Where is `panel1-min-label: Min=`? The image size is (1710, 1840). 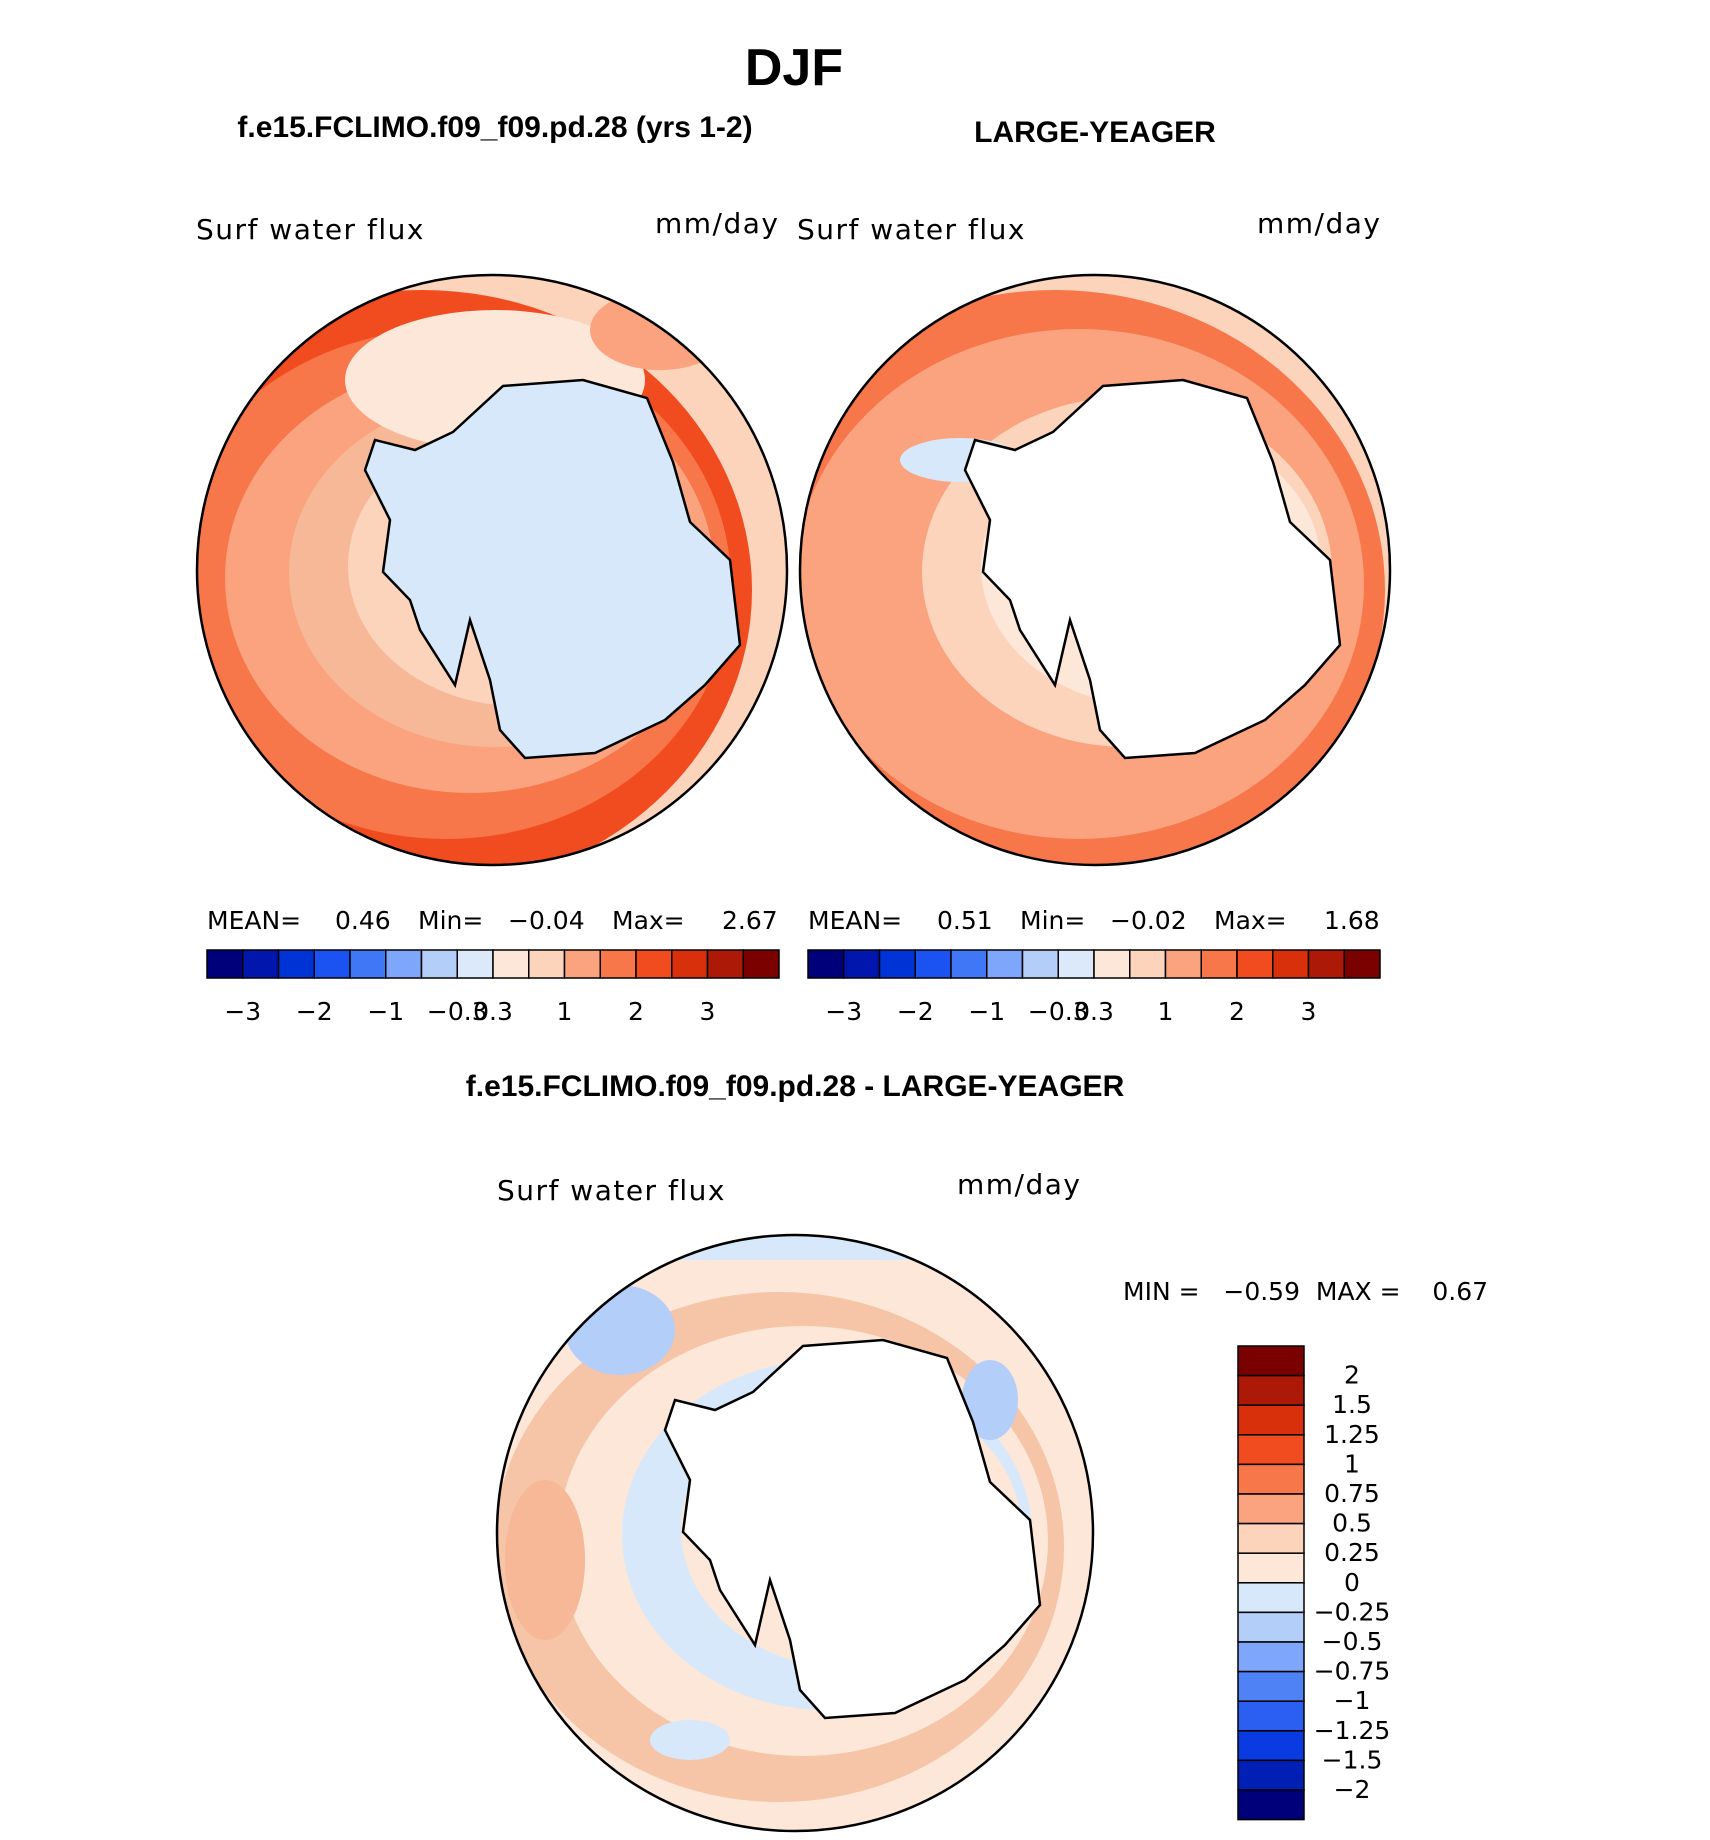
panel1-min-label: Min= is located at coordinates (450, 920).